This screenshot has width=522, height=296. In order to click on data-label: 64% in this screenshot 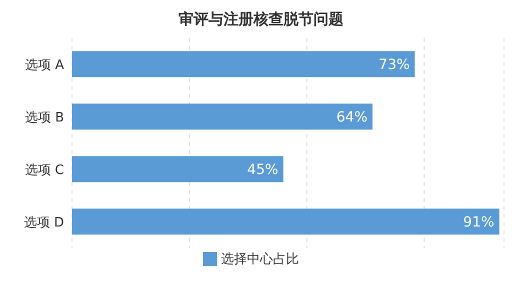, I will do `click(352, 118)`.